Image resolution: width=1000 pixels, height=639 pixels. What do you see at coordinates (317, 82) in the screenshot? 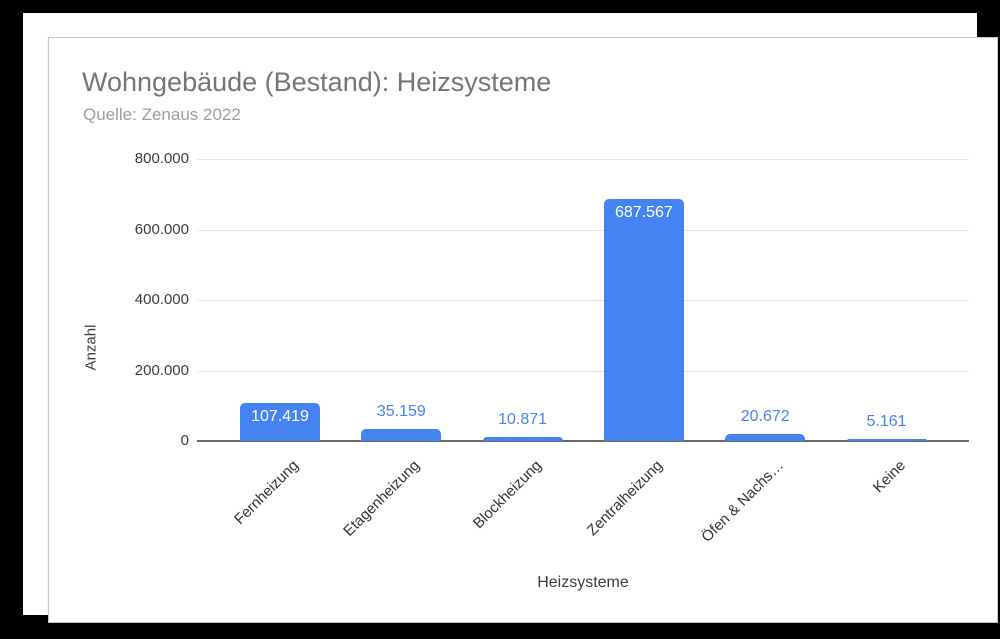
I see `chart-title: Wohngebäude (Bestand): Heizsysteme` at bounding box center [317, 82].